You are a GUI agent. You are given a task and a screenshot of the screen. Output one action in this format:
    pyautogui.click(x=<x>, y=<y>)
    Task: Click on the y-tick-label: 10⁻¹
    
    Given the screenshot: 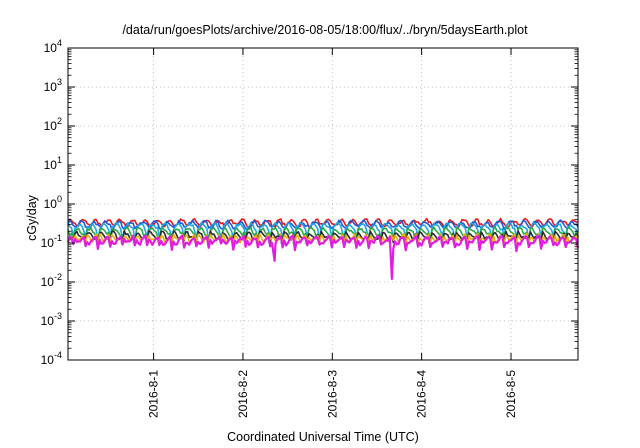 What is the action you would take?
    pyautogui.click(x=51, y=241)
    